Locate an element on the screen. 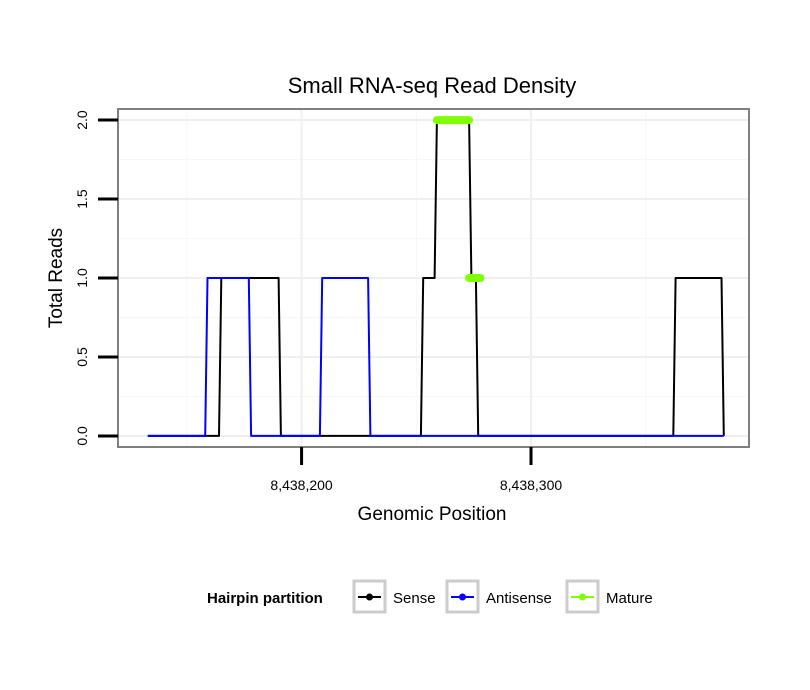 The height and width of the screenshot is (690, 810). y-tick-label: 2.0 is located at coordinates (82, 120).